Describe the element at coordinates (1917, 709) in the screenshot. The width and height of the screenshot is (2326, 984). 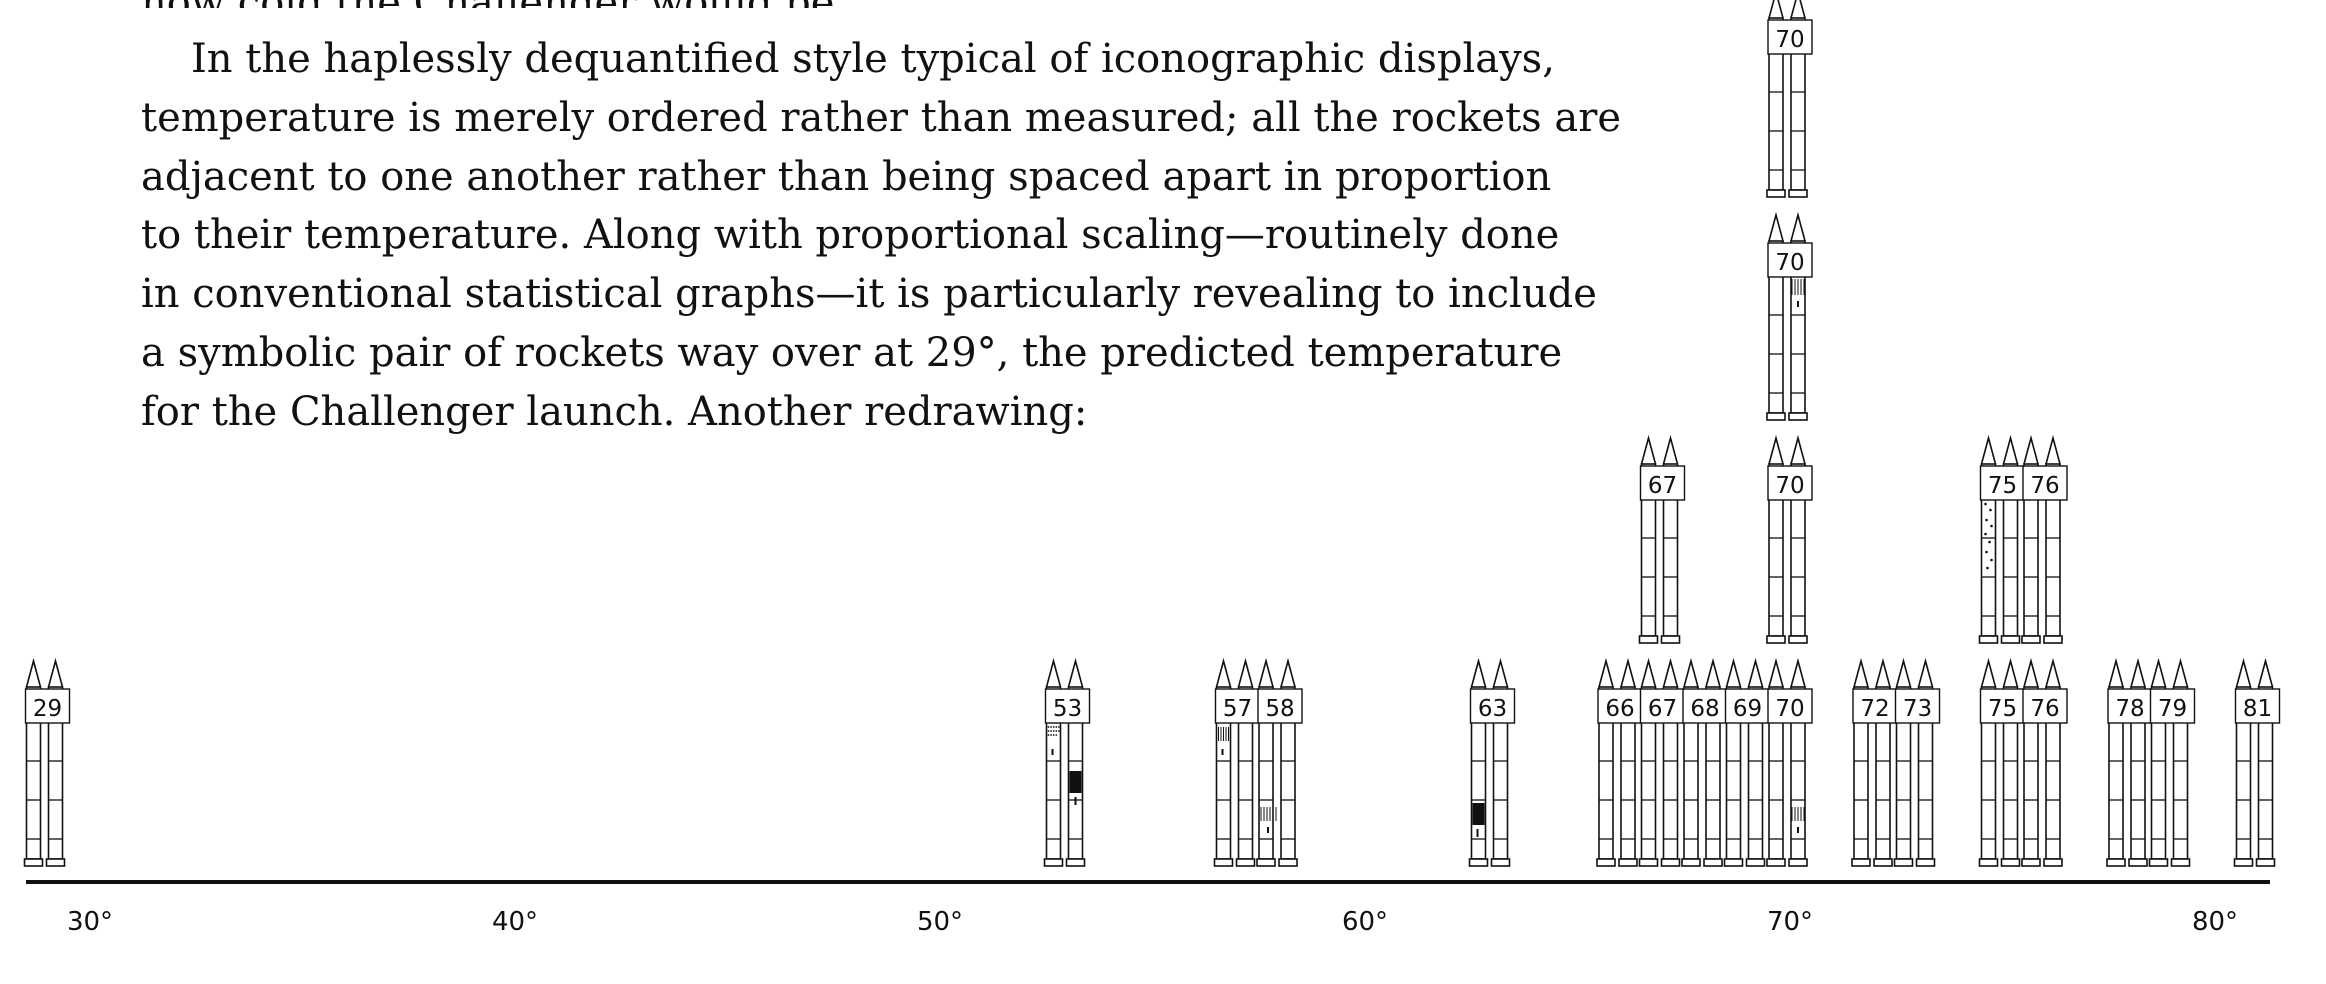
I see `rocket-temp-label: 73` at that location.